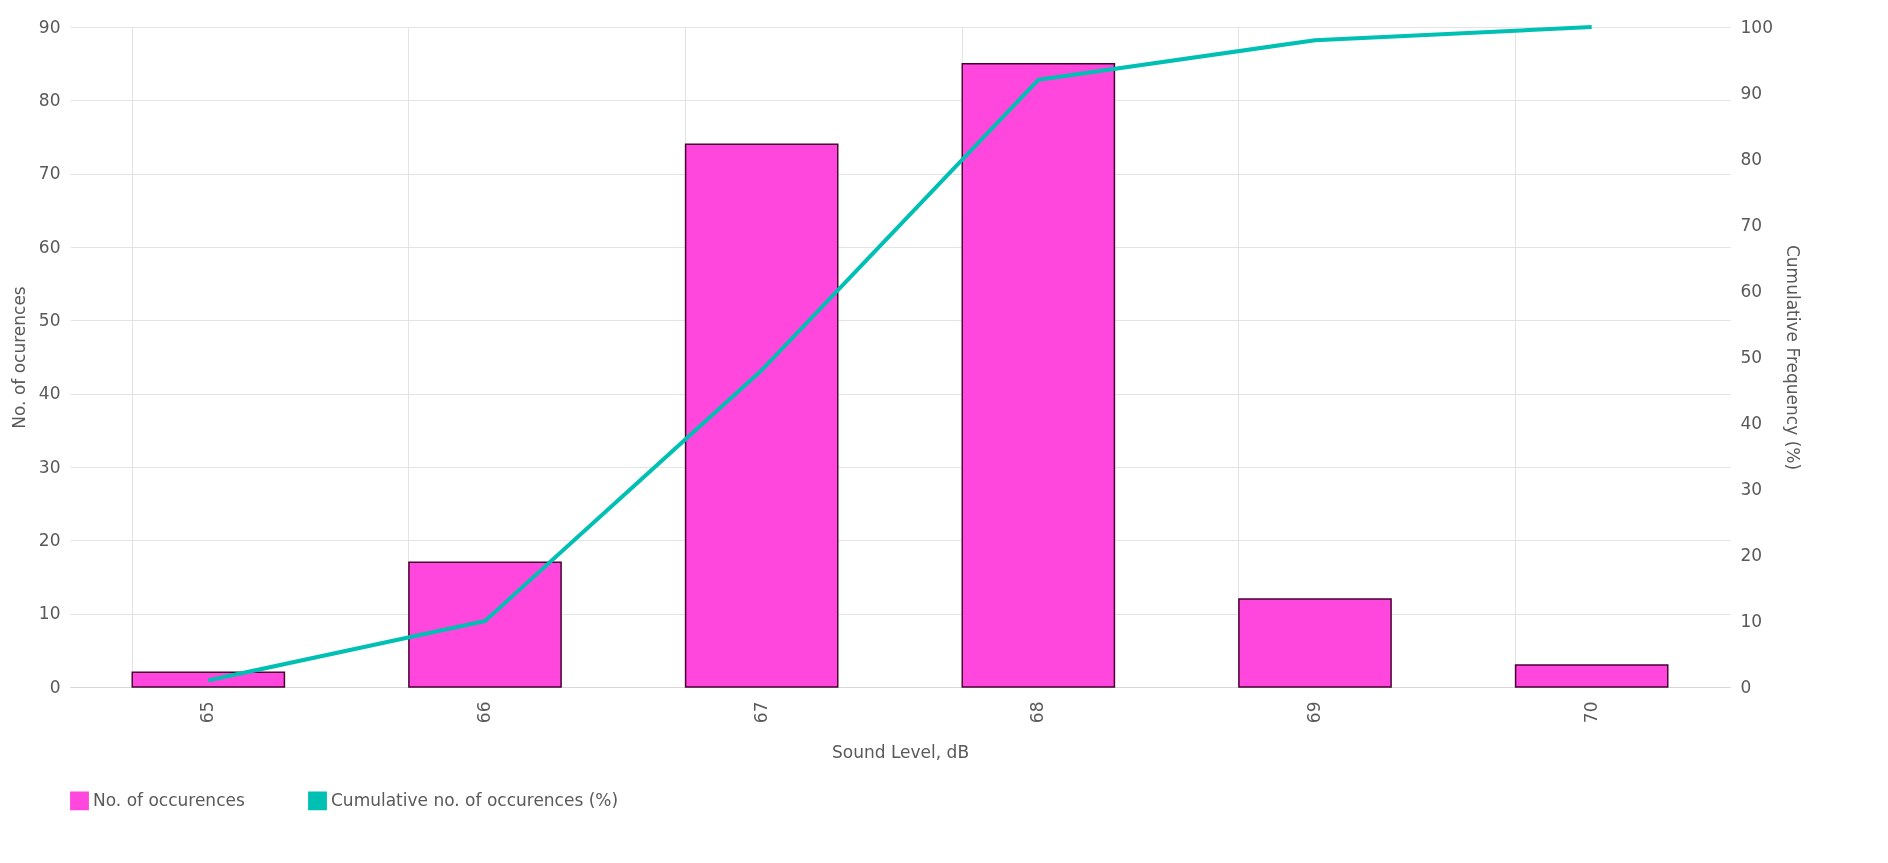 Image resolution: width=1888 pixels, height=863 pixels. I want to click on y2-tick-label: 90, so click(1751, 92).